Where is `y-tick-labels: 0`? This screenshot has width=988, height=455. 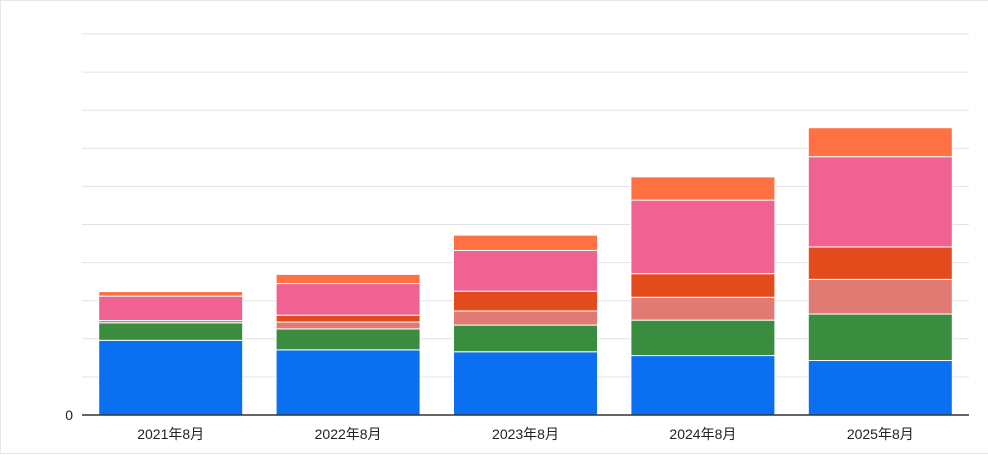 y-tick-labels: 0 is located at coordinates (69, 415).